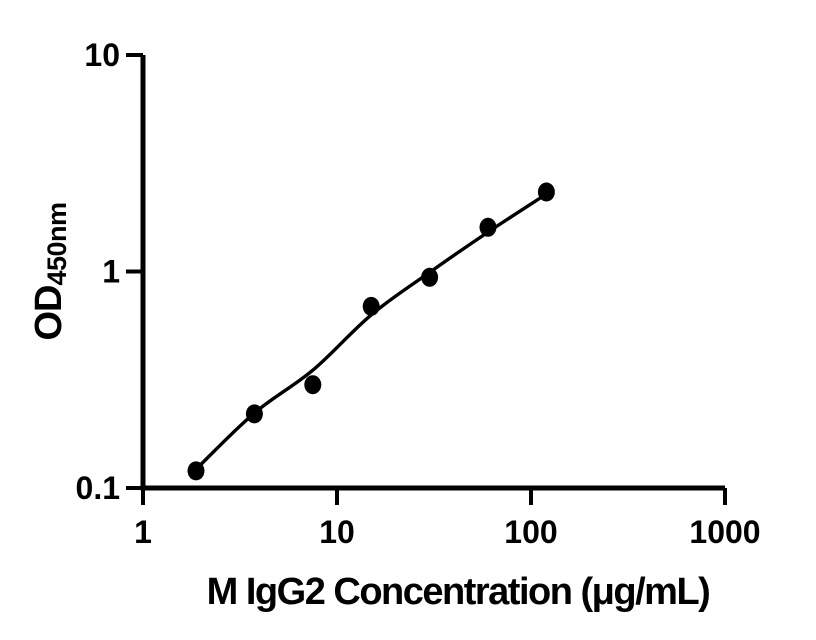 The image size is (816, 640). I want to click on y-axis-ticks: 10 1 0.1, so click(109, 271).